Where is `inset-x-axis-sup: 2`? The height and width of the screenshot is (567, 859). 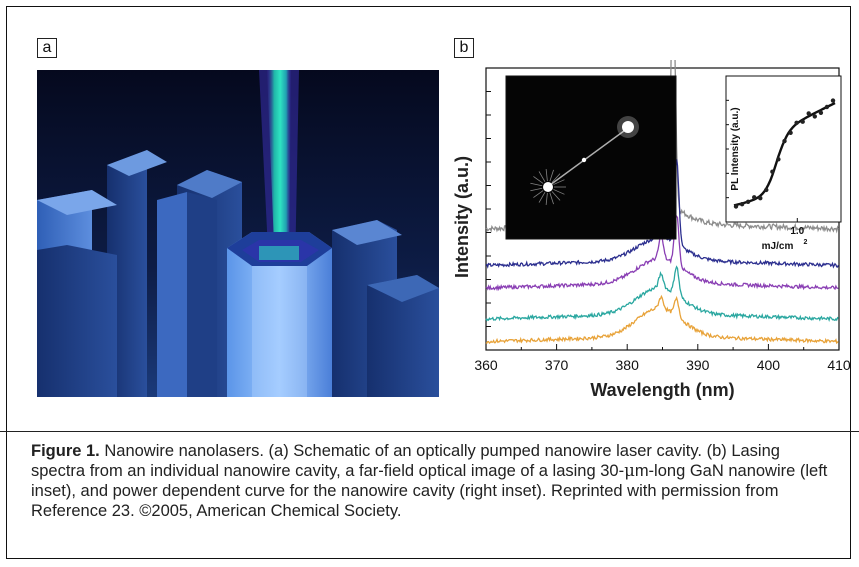
inset-x-axis-sup: 2 is located at coordinates (806, 242).